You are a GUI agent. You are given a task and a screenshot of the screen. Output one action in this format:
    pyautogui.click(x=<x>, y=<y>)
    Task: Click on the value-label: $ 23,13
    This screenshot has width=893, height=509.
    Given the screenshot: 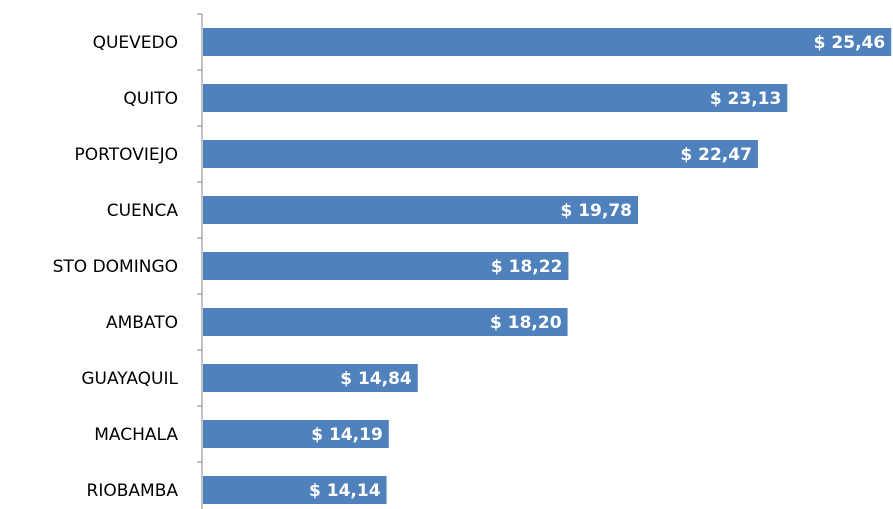 What is the action you would take?
    pyautogui.click(x=746, y=99)
    